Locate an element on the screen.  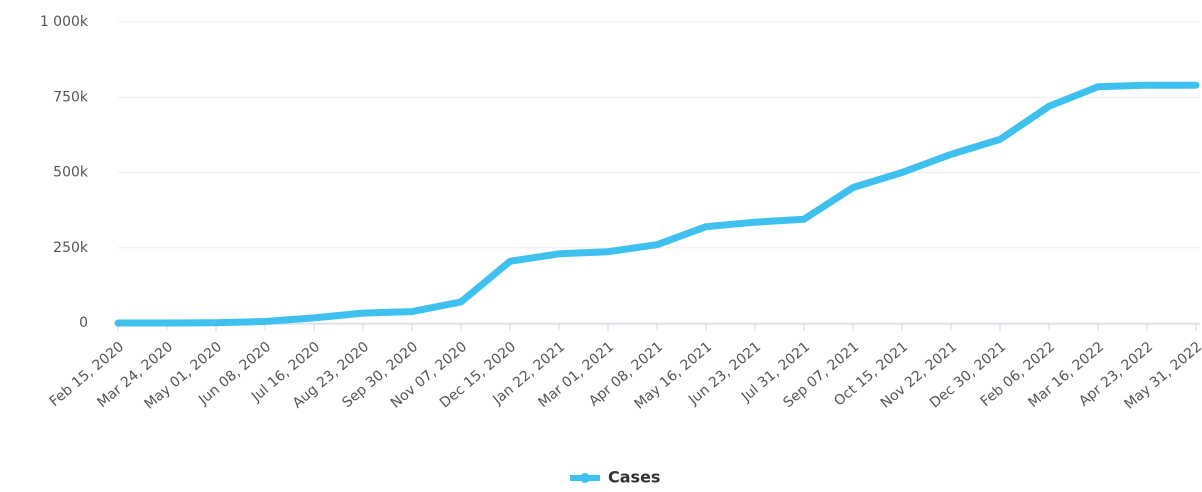
legend-dot is located at coordinates (585, 478).